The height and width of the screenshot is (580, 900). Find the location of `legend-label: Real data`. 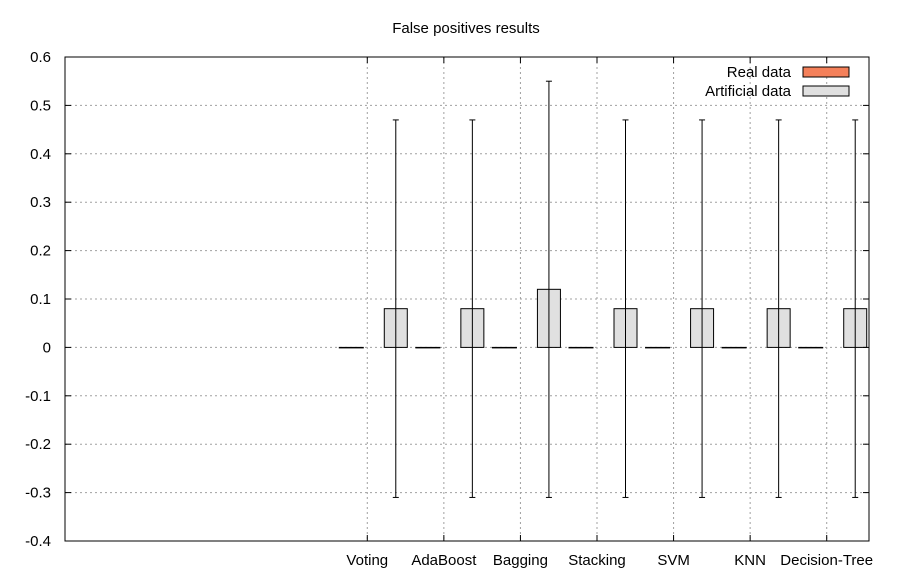

legend-label: Real data is located at coordinates (759, 72).